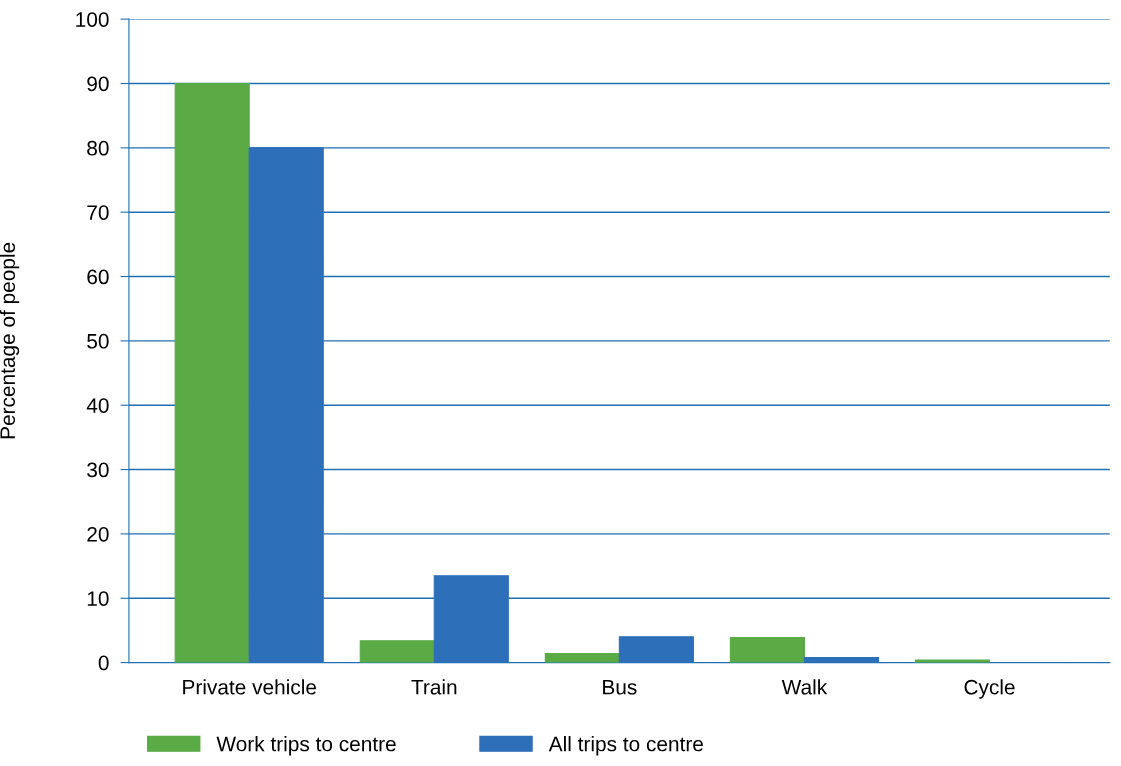  I want to click on x-tick-label: Walk, so click(804, 687).